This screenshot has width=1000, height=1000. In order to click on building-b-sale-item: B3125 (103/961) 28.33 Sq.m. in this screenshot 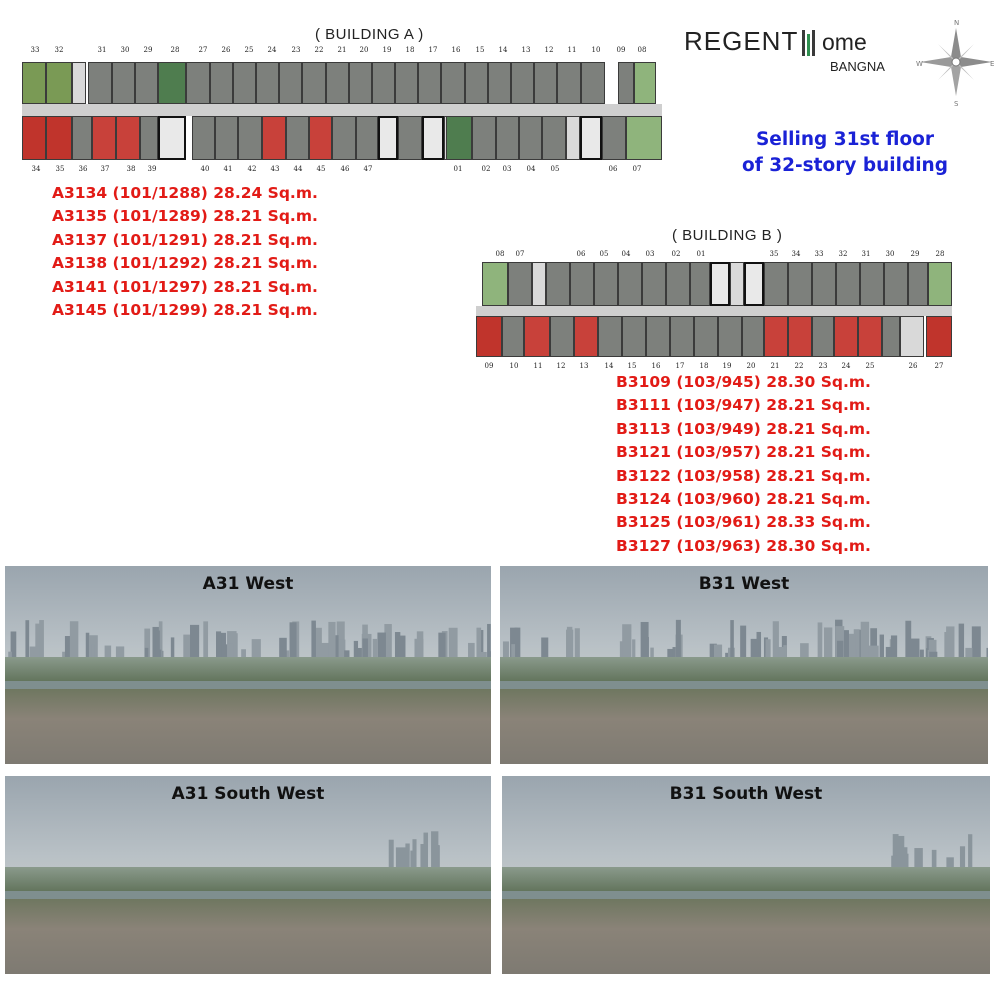, I will do `click(743, 522)`.